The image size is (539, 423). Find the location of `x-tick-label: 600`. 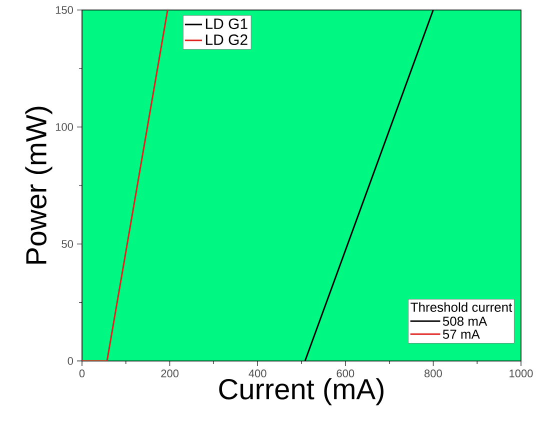

x-tick-label: 600 is located at coordinates (345, 374).